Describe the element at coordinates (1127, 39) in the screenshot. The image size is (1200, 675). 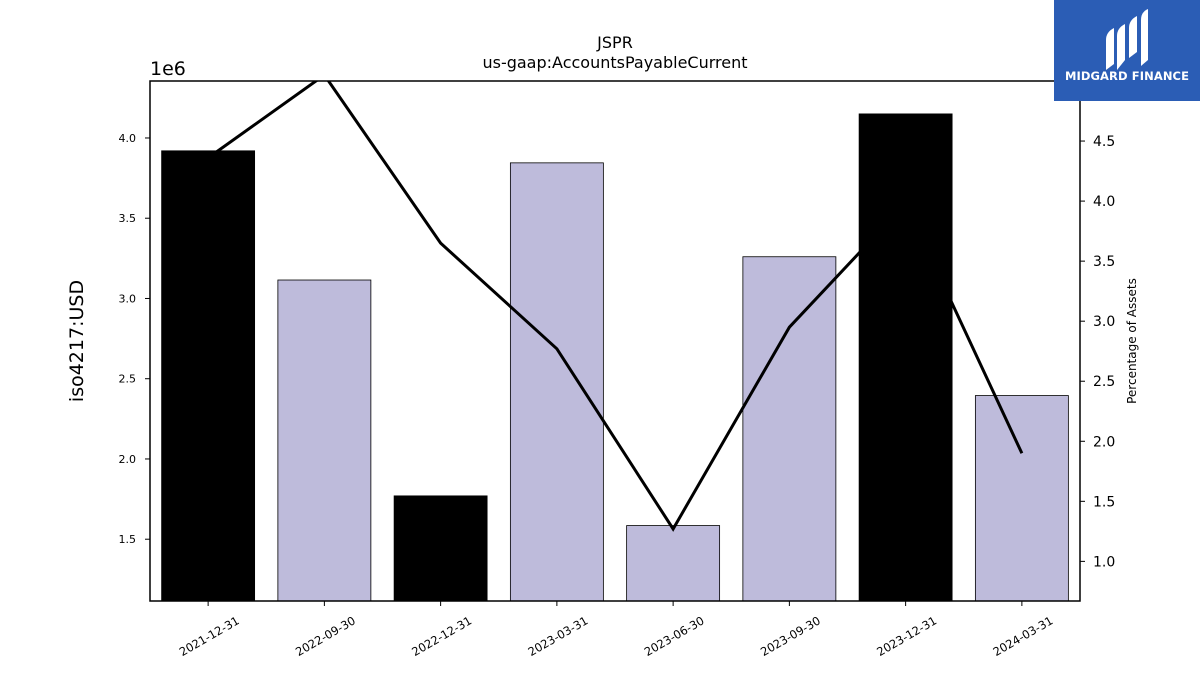
I see `midgard-logo-icon` at that location.